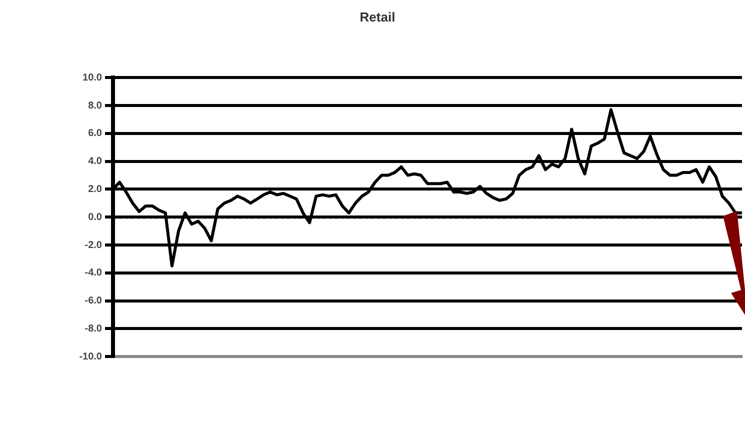  I want to click on y-tick-label: 4.0, so click(95, 162).